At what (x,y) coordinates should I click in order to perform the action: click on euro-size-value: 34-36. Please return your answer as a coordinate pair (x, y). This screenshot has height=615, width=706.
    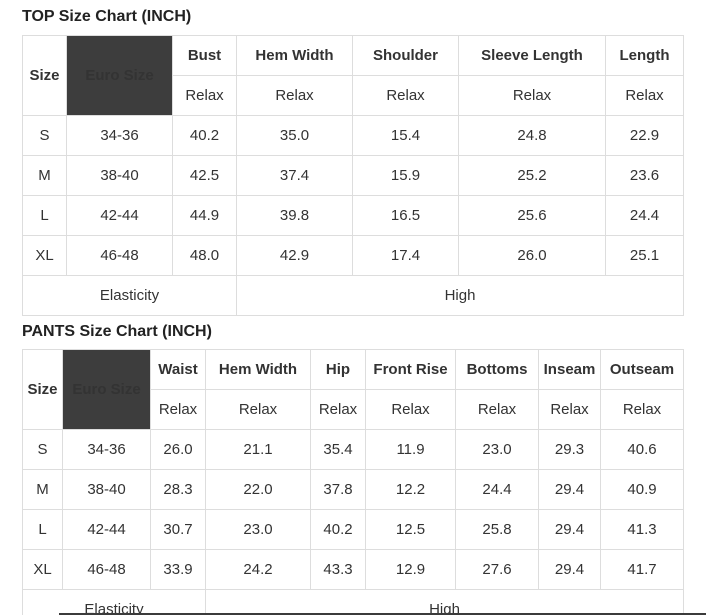
    Looking at the image, I should click on (106, 449).